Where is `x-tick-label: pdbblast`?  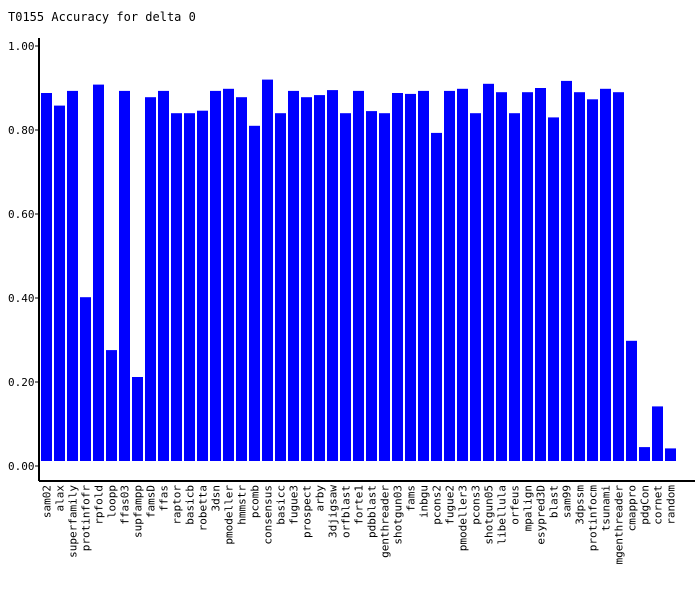 x-tick-label: pdbblast is located at coordinates (372, 511).